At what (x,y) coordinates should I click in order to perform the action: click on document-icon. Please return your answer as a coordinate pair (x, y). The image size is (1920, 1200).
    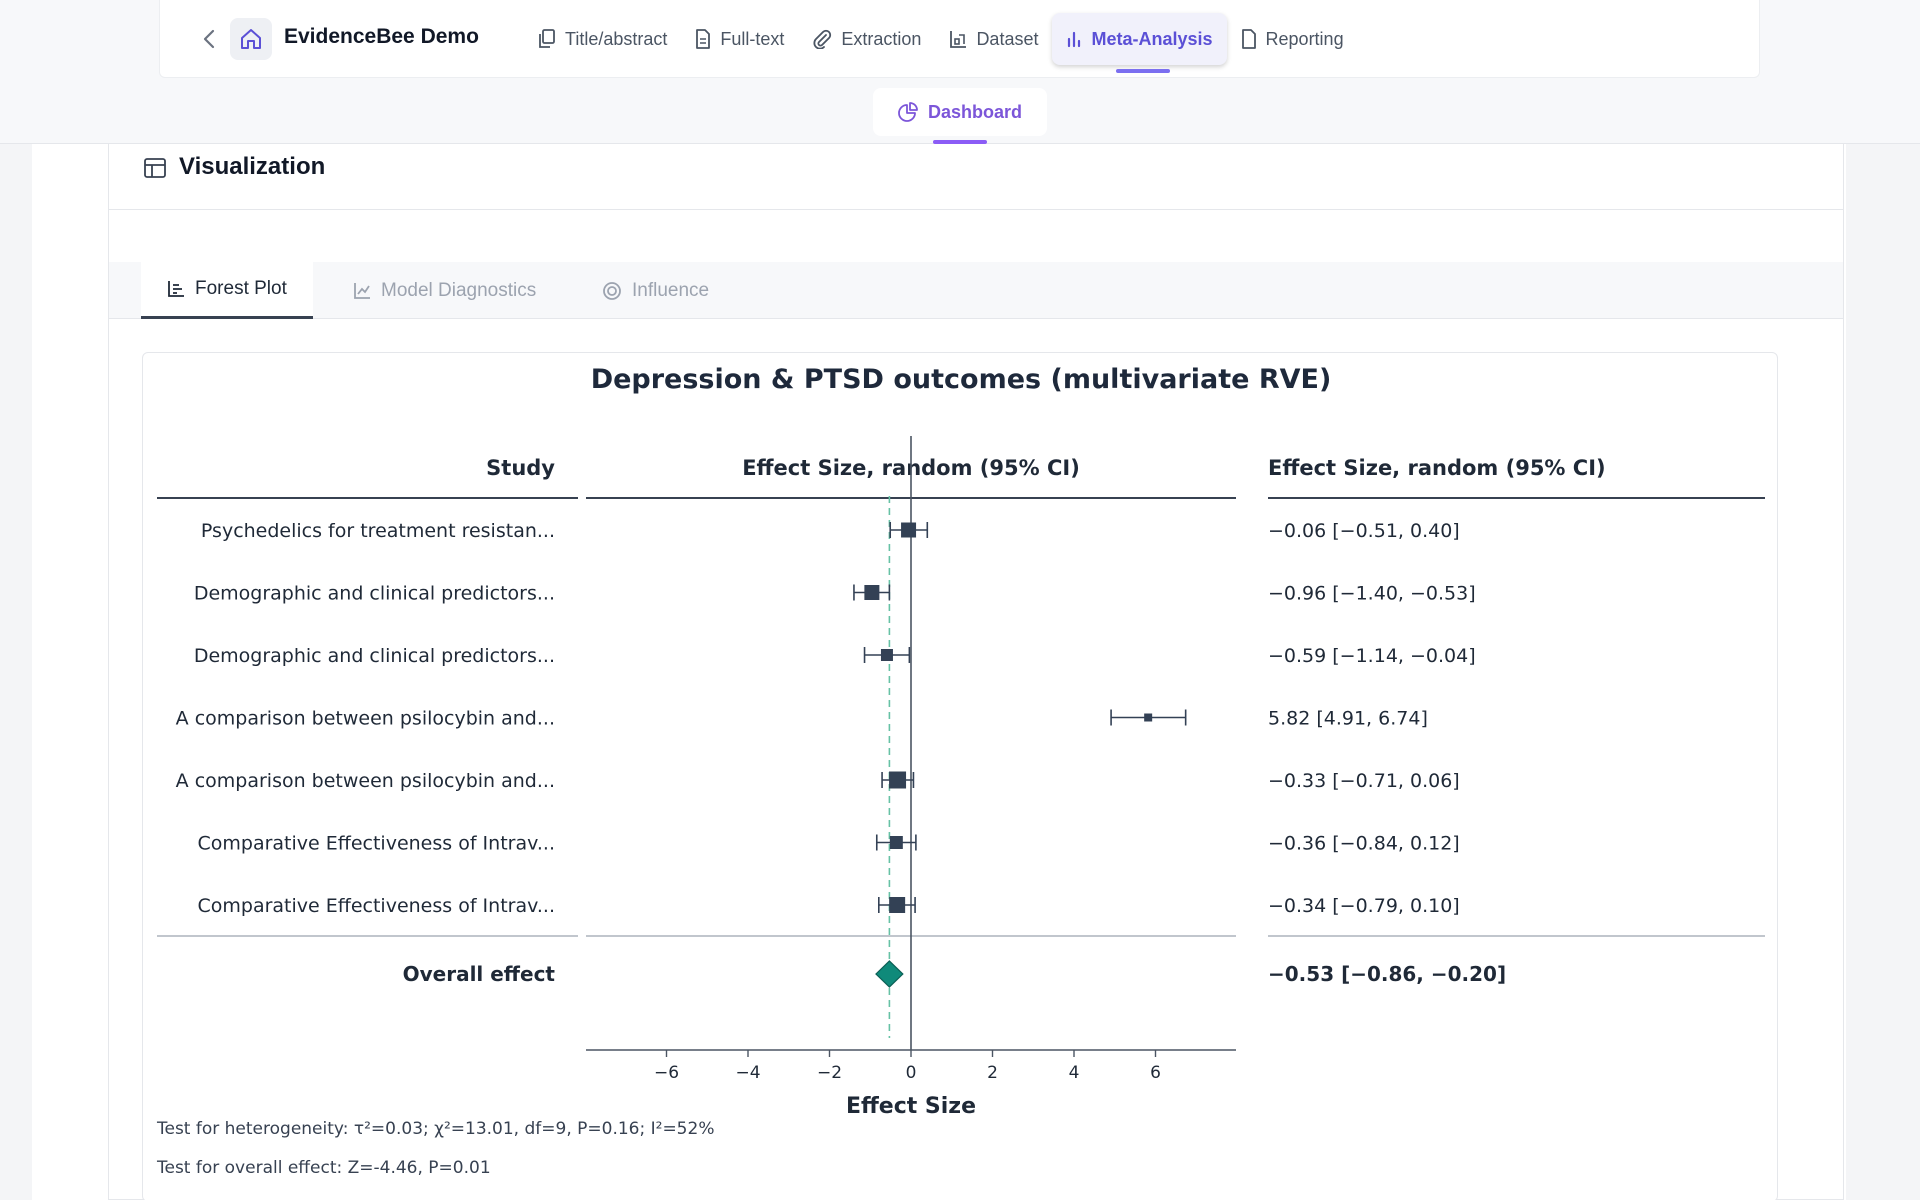
    Looking at the image, I should click on (703, 39).